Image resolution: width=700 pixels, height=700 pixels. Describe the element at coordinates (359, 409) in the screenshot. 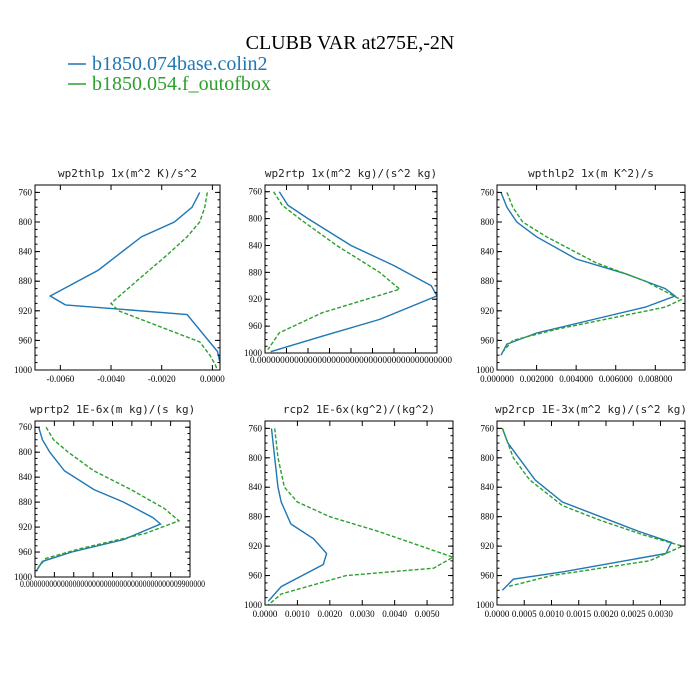

I see `panel-title: rcp2 1E-6x(kg^2)/(kg^2)` at that location.